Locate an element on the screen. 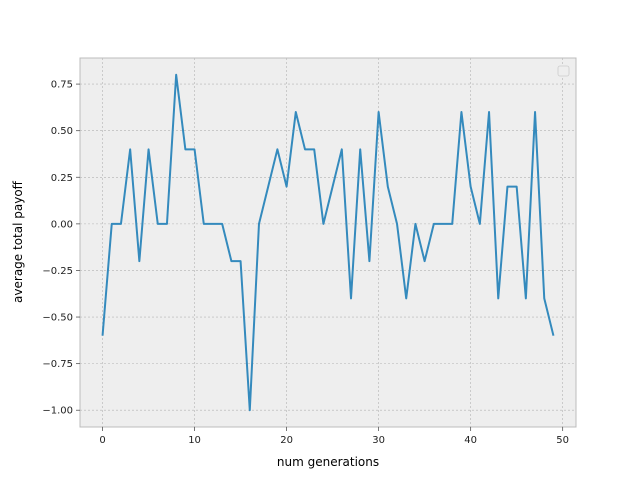 The width and height of the screenshot is (640, 480). x-tick-label: 0 is located at coordinates (102, 440).